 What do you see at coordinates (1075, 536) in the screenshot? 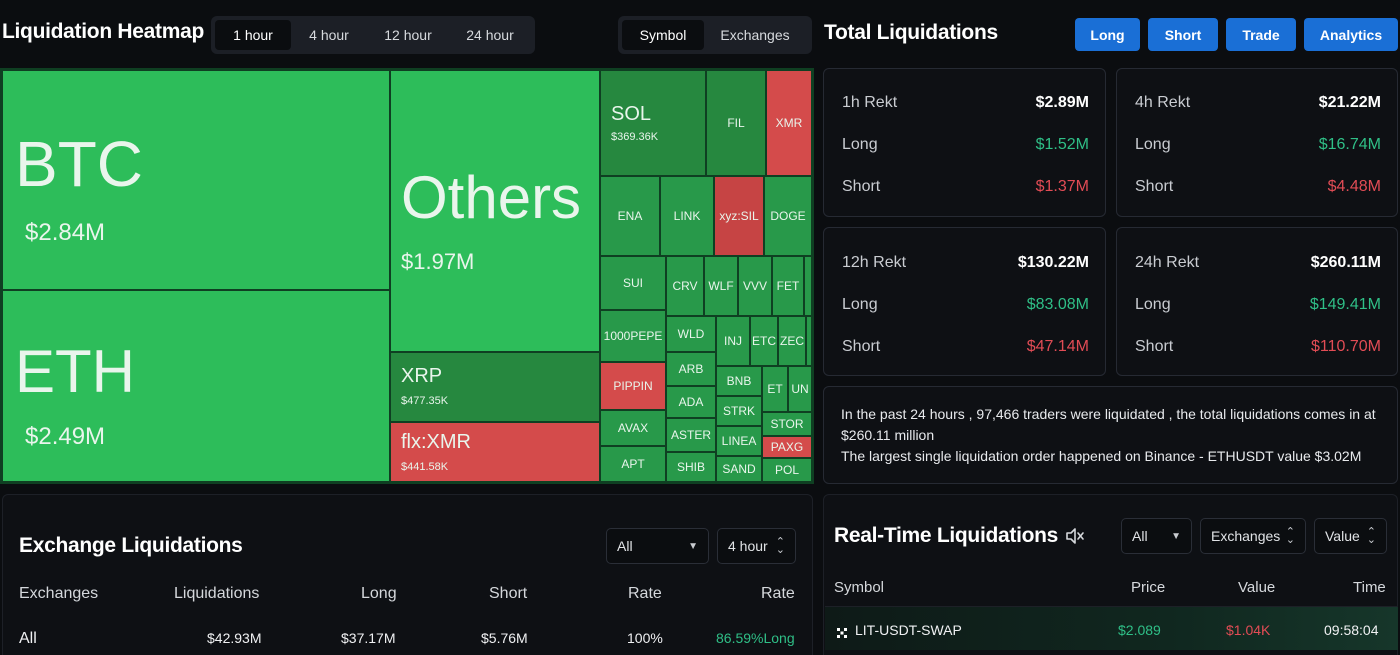
I see `mute-icon` at bounding box center [1075, 536].